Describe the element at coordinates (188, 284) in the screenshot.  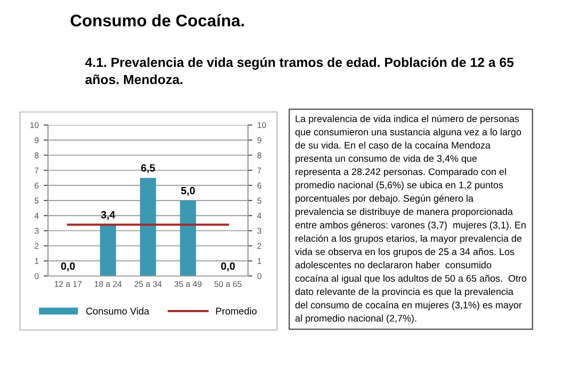
I see `x-tick-label: 35 a 49` at that location.